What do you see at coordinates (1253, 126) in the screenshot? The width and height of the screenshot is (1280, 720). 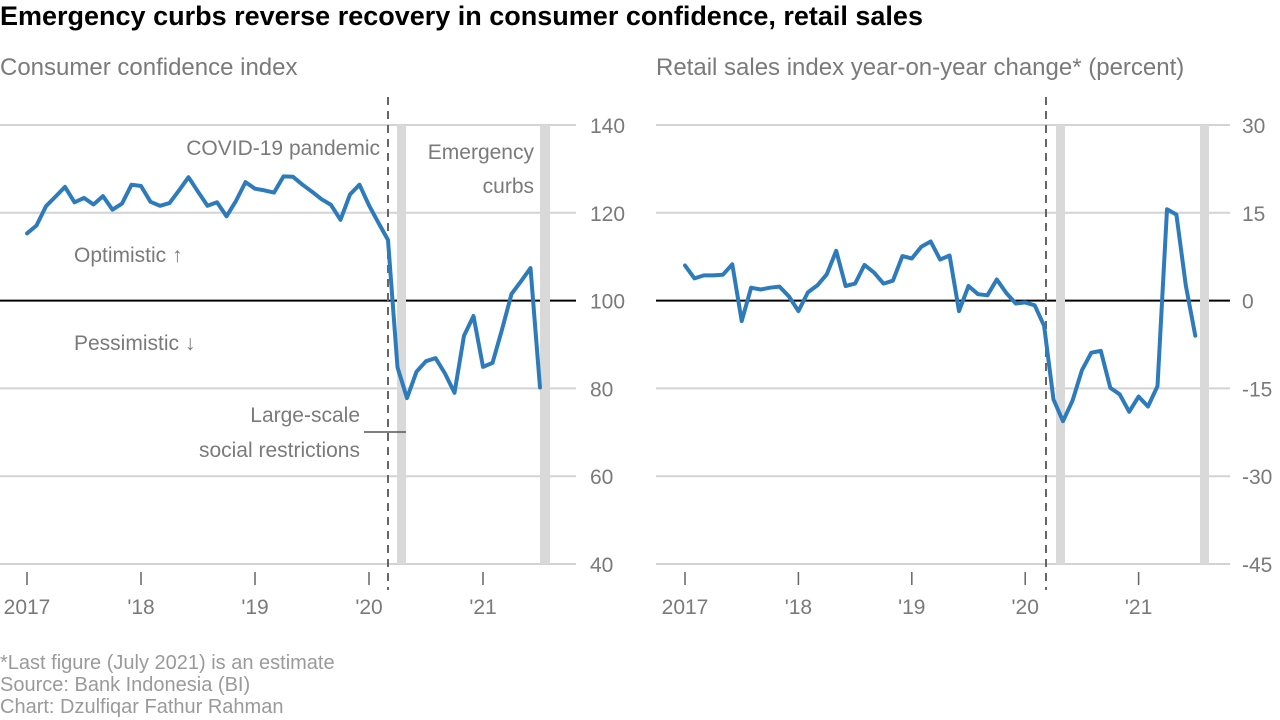 I see `right-y-tick-label: 30` at bounding box center [1253, 126].